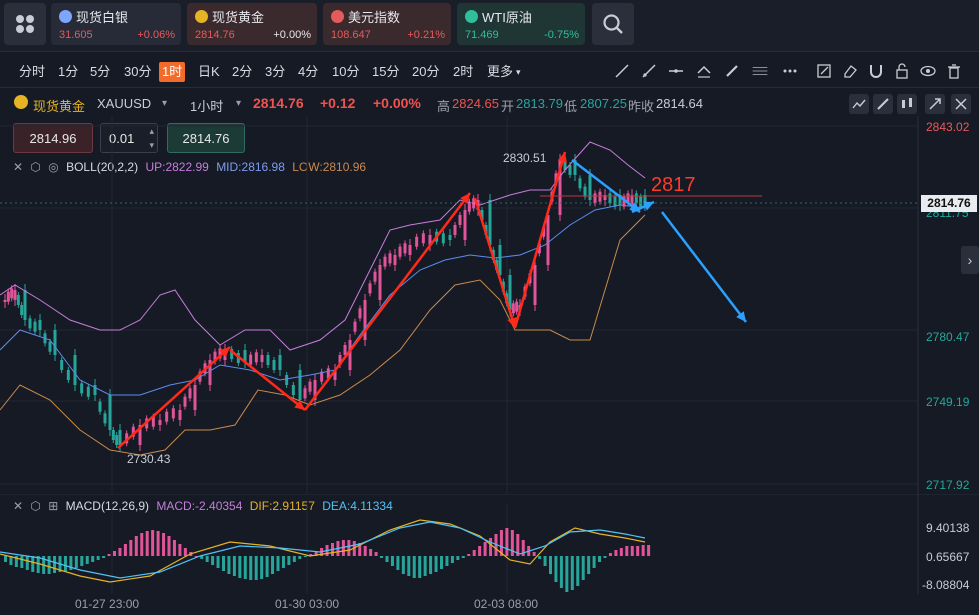 The width and height of the screenshot is (979, 615). What do you see at coordinates (35, 167) in the screenshot?
I see `boll-settings-icon: ⬡` at bounding box center [35, 167].